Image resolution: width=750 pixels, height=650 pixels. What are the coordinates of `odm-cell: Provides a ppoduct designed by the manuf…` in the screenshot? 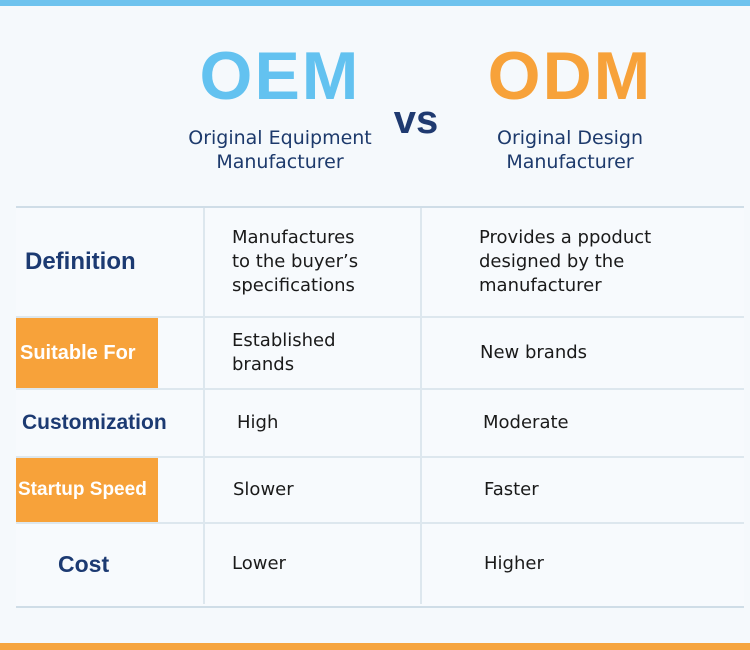 It's located at (565, 261).